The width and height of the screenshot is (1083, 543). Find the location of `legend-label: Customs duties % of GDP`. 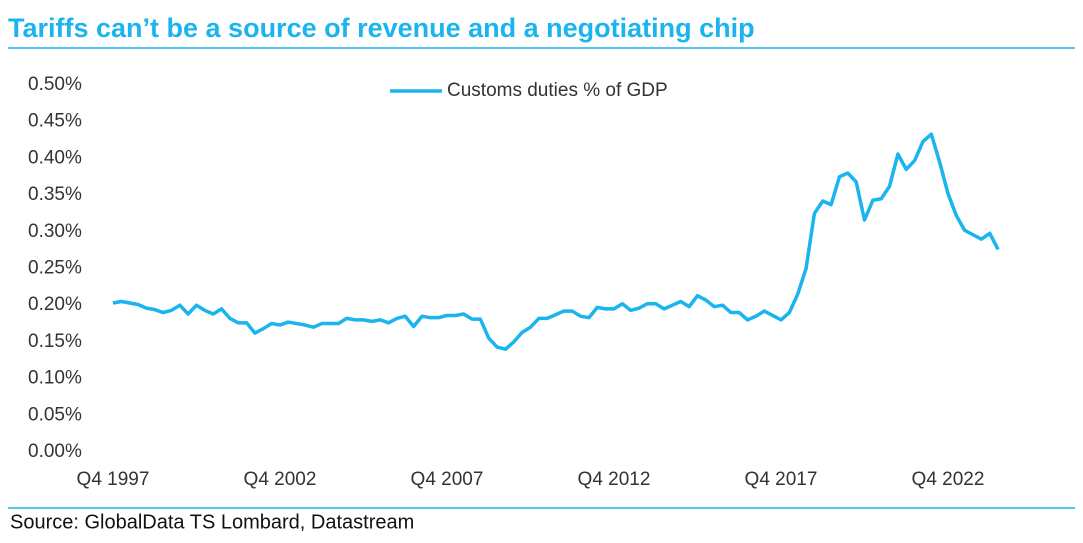

legend-label: Customs duties % of GDP is located at coordinates (557, 90).